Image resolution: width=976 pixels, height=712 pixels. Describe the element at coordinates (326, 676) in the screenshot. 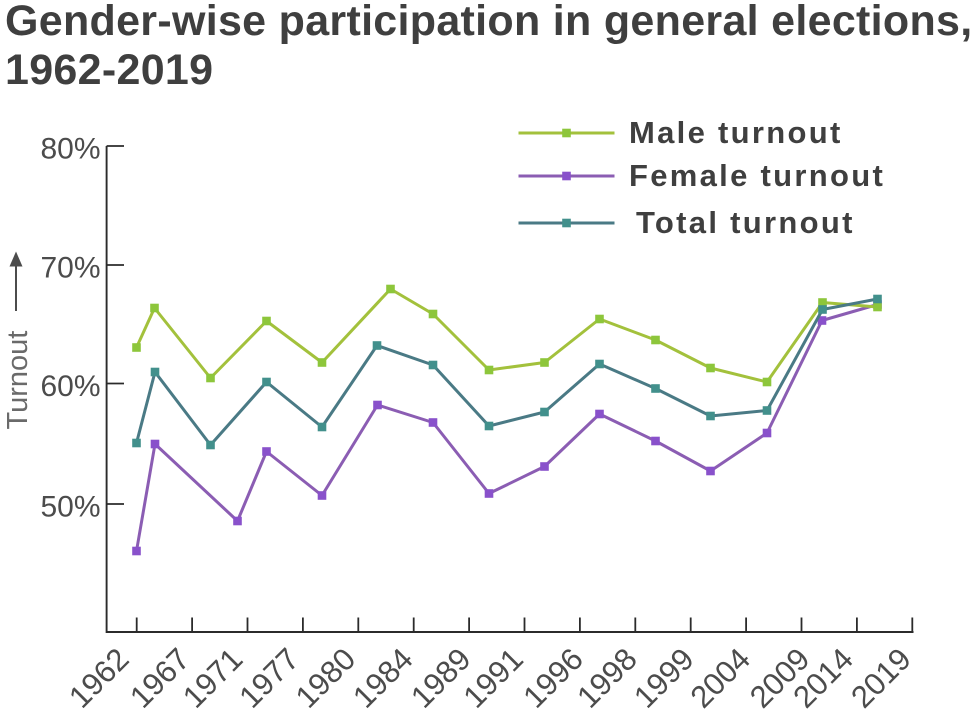

I see `svg-text: 1980` at that location.